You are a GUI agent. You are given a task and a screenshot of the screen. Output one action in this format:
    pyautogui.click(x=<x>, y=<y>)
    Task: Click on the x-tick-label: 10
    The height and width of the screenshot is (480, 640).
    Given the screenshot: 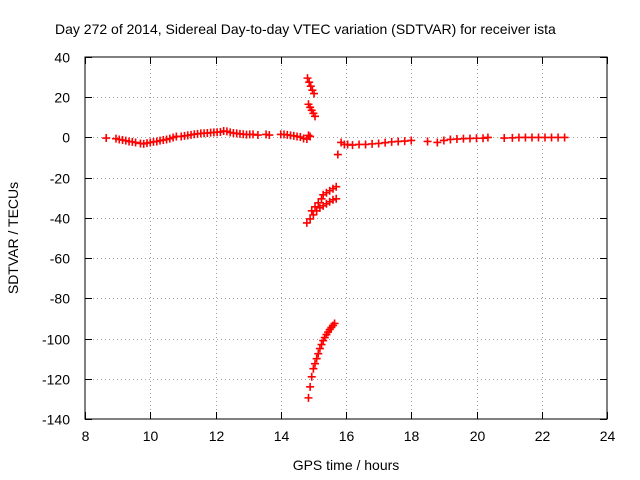 What is the action you would take?
    pyautogui.click(x=151, y=436)
    